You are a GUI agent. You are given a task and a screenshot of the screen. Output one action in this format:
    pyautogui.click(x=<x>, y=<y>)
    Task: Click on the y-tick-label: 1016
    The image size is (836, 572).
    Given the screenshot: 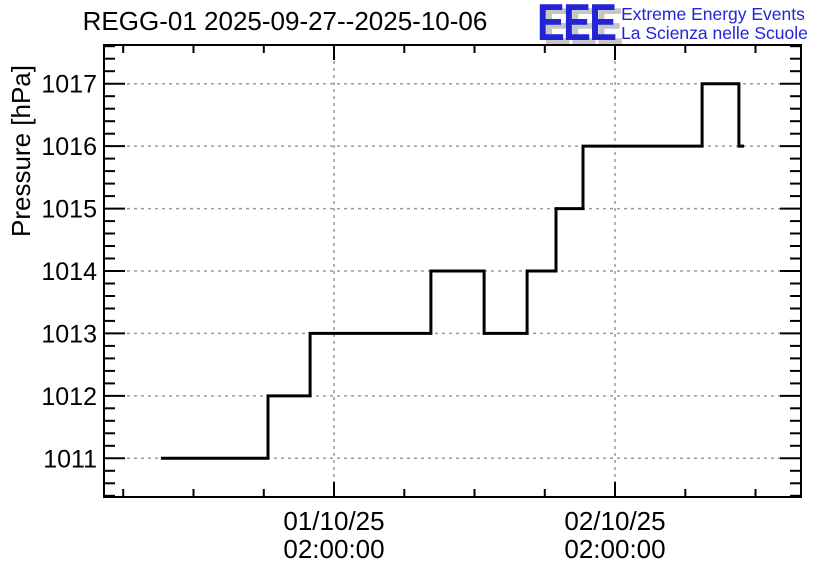 What is the action you would take?
    pyautogui.click(x=69, y=147)
    